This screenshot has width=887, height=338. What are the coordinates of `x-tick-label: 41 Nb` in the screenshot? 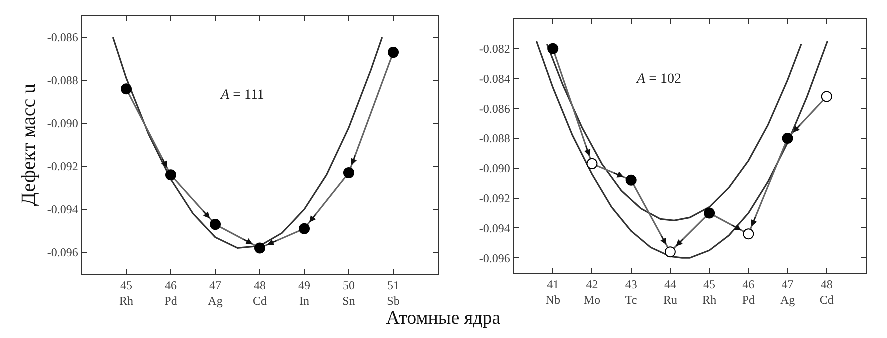 It's located at (553, 293).